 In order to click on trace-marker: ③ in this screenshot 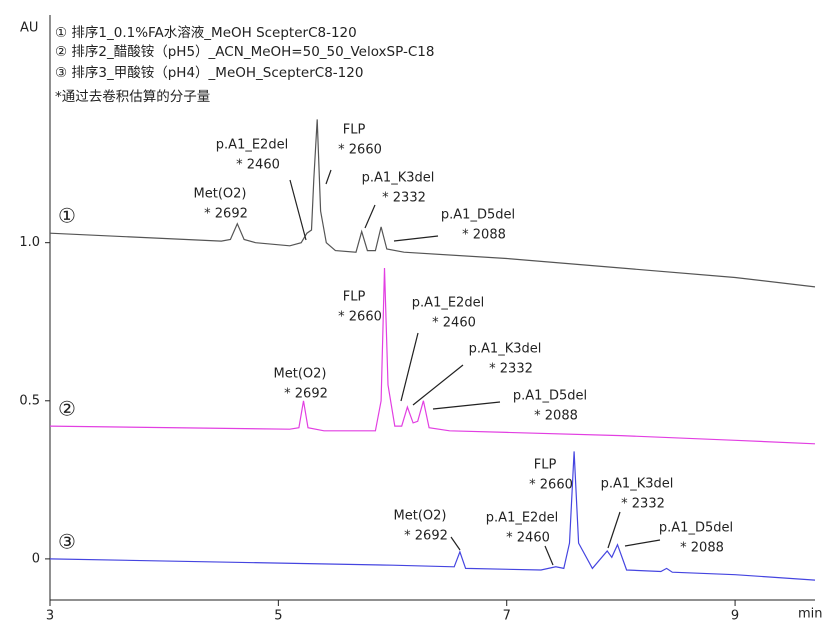, I will do `click(67, 542)`.